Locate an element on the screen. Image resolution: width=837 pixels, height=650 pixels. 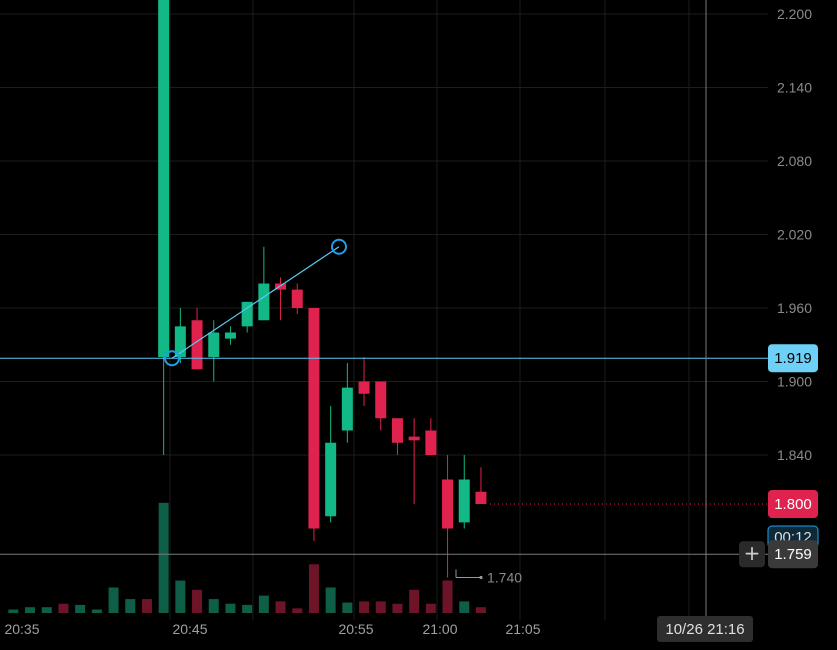
price-tick-label: 1.840 is located at coordinates (794, 455).